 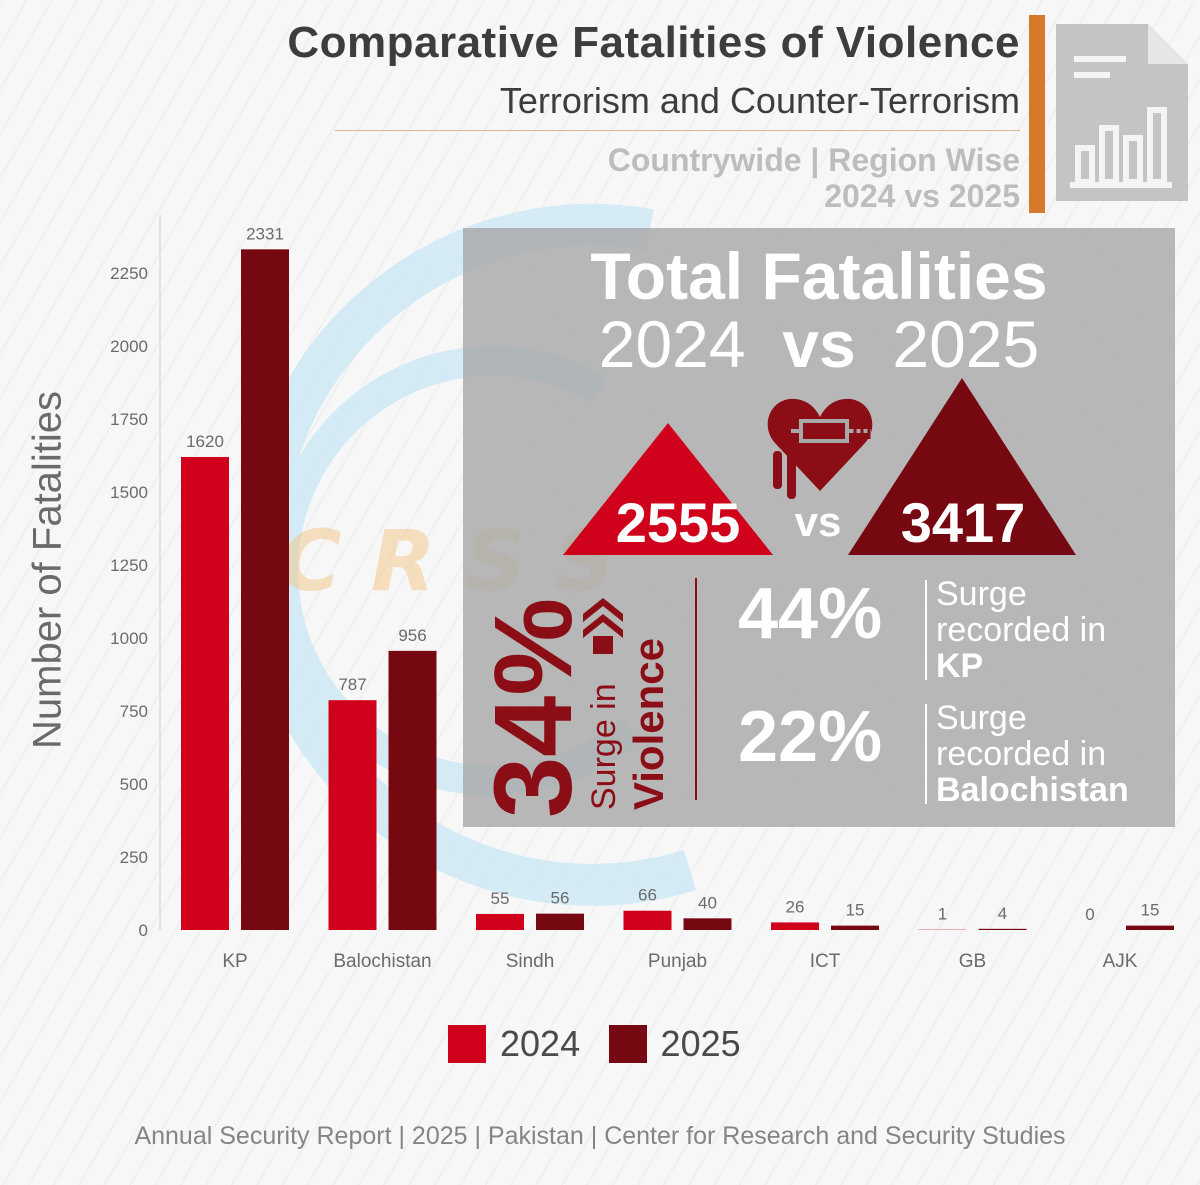 What do you see at coordinates (352, 815) in the screenshot?
I see `bar-balochistan-2024` at bounding box center [352, 815].